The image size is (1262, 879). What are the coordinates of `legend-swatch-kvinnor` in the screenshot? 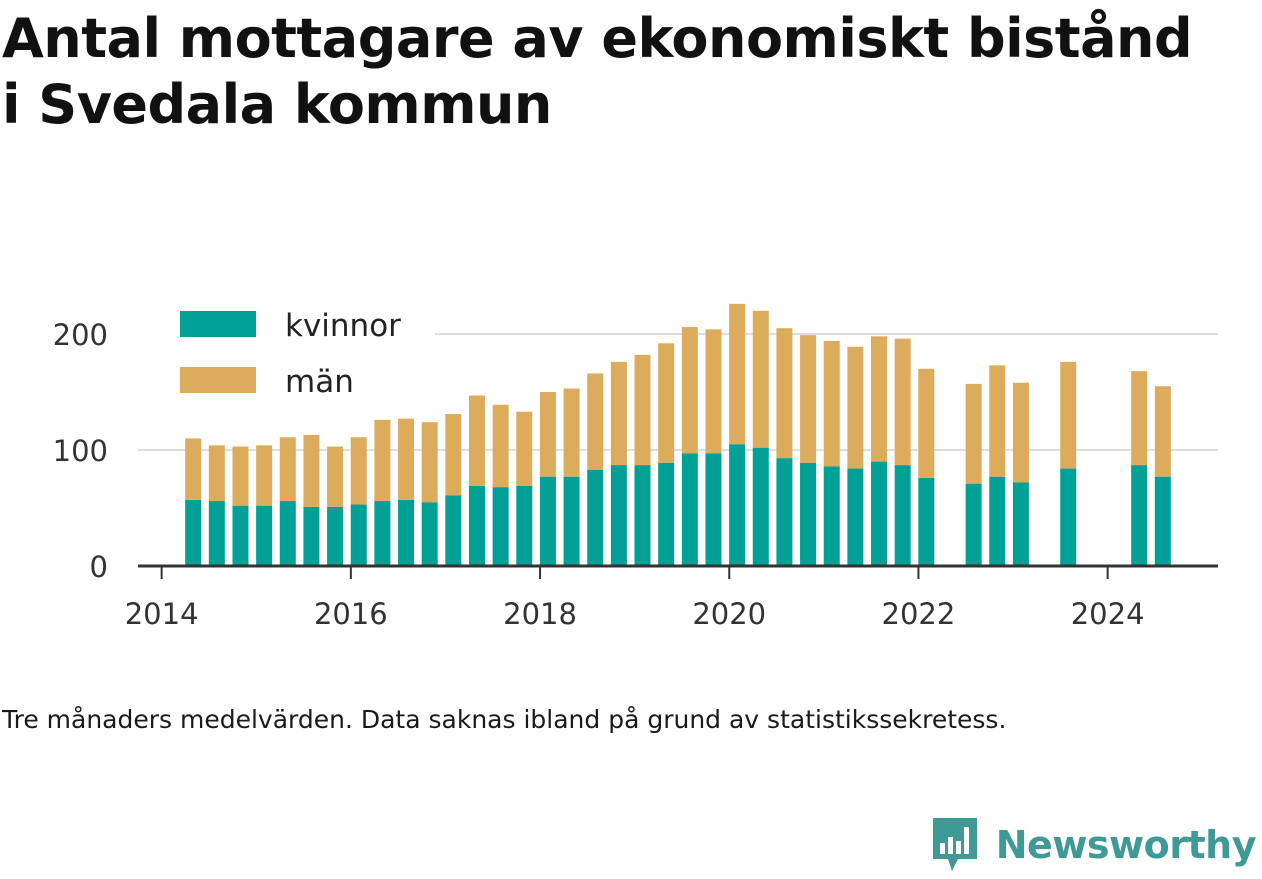 It's located at (218, 324).